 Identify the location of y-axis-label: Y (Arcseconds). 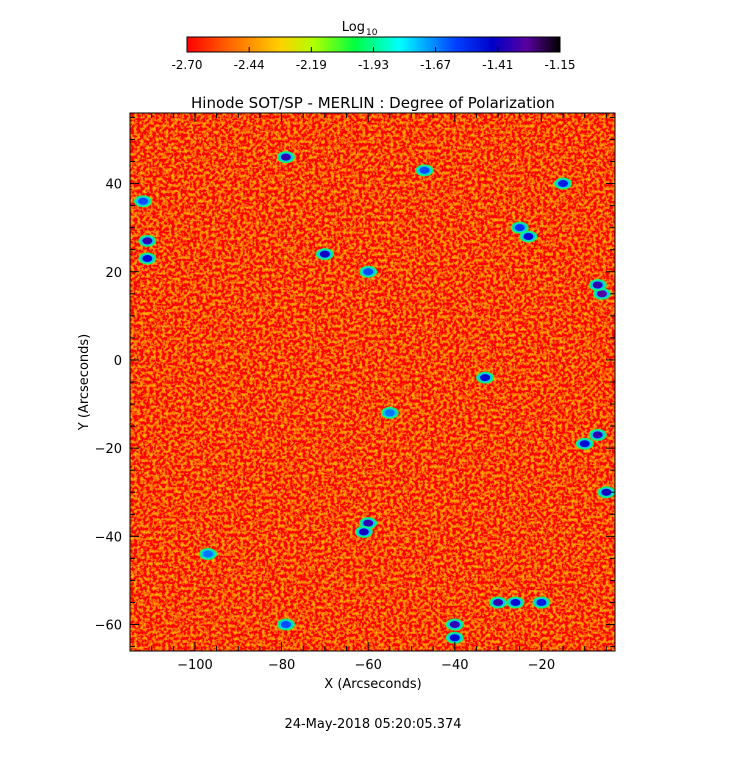
(84, 382).